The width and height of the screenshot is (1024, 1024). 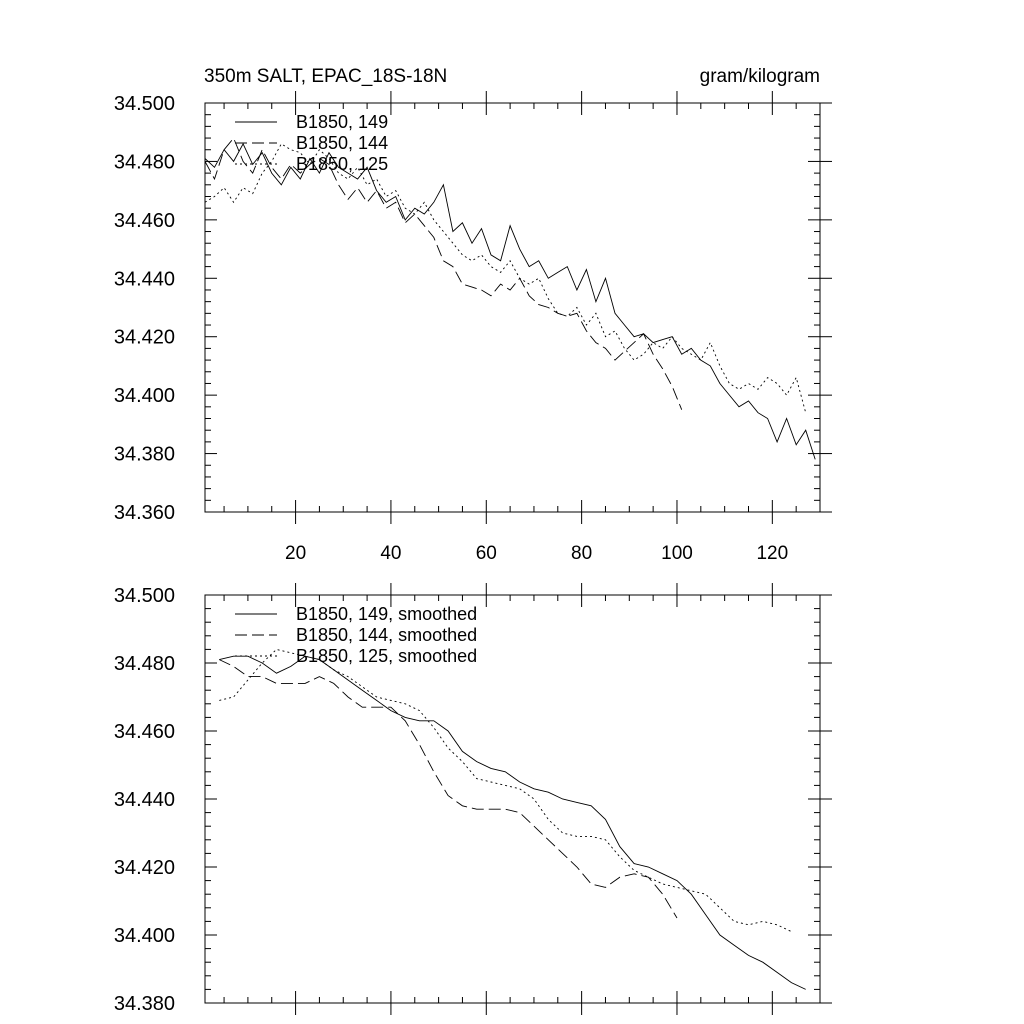 What do you see at coordinates (443, 273) in the screenshot?
I see `top-chart-series-dashed-line` at bounding box center [443, 273].